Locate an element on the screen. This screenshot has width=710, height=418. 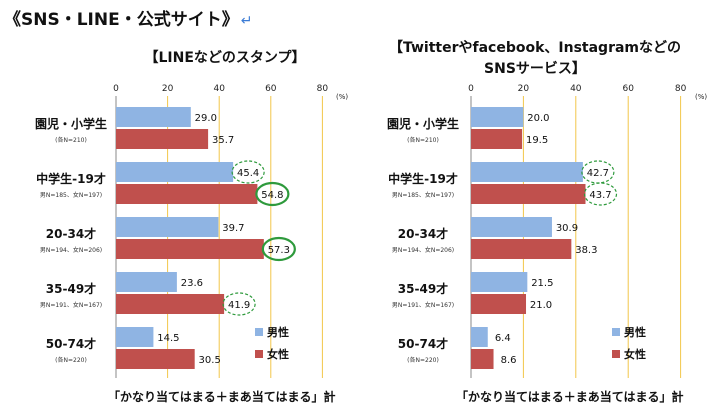
right-data-label: 43.7 is located at coordinates (600, 195).